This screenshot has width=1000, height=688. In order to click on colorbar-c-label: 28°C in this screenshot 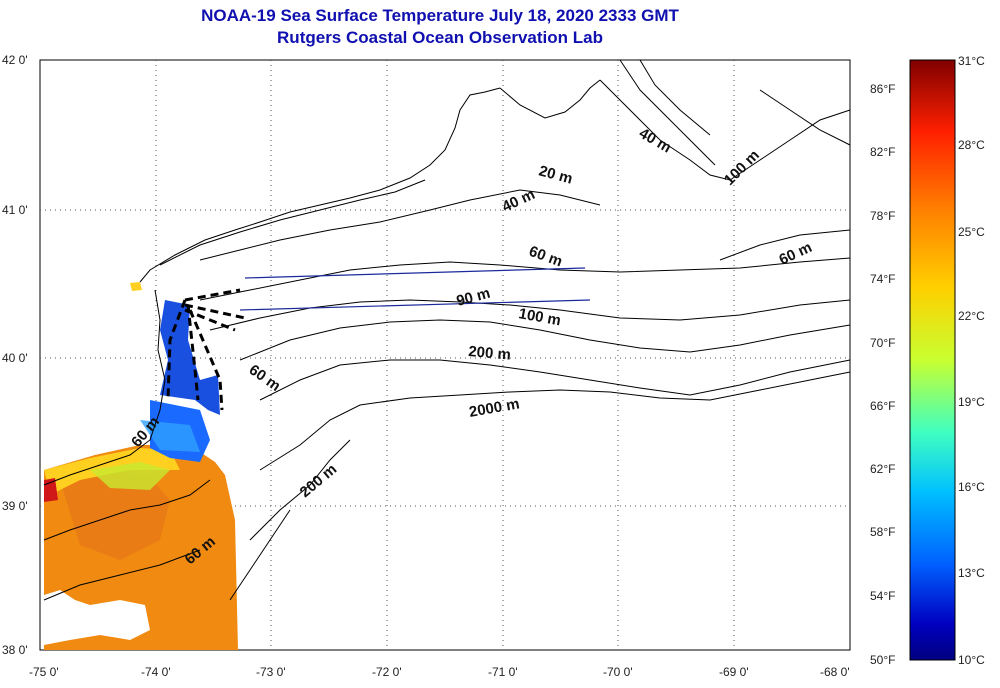, I will do `click(971, 145)`.